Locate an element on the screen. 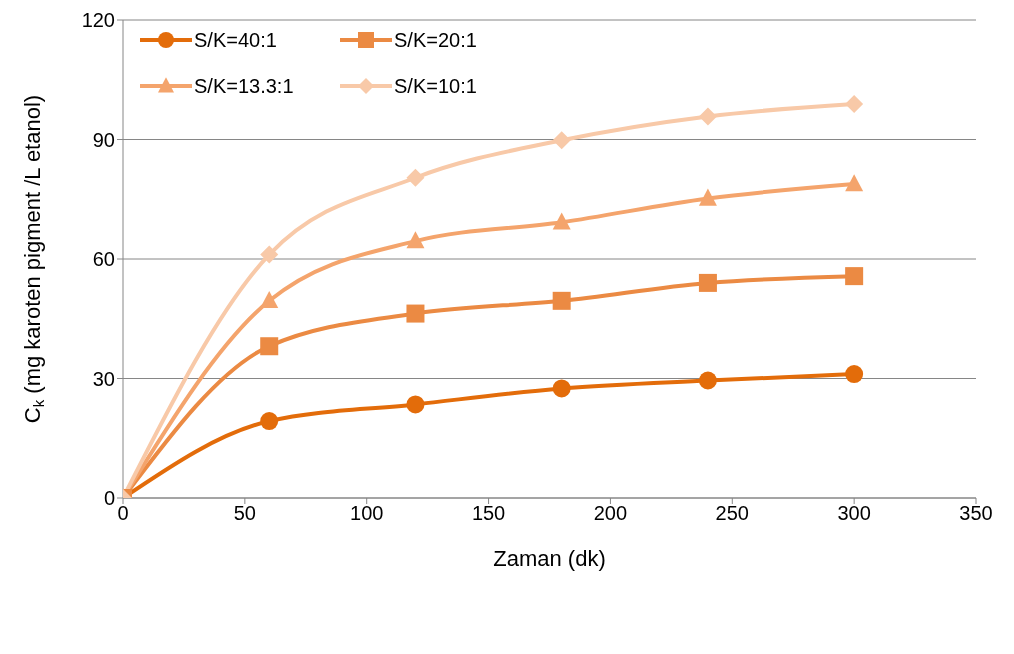 The image size is (1014, 654). legend-label: S/K=10:1 is located at coordinates (435, 86).